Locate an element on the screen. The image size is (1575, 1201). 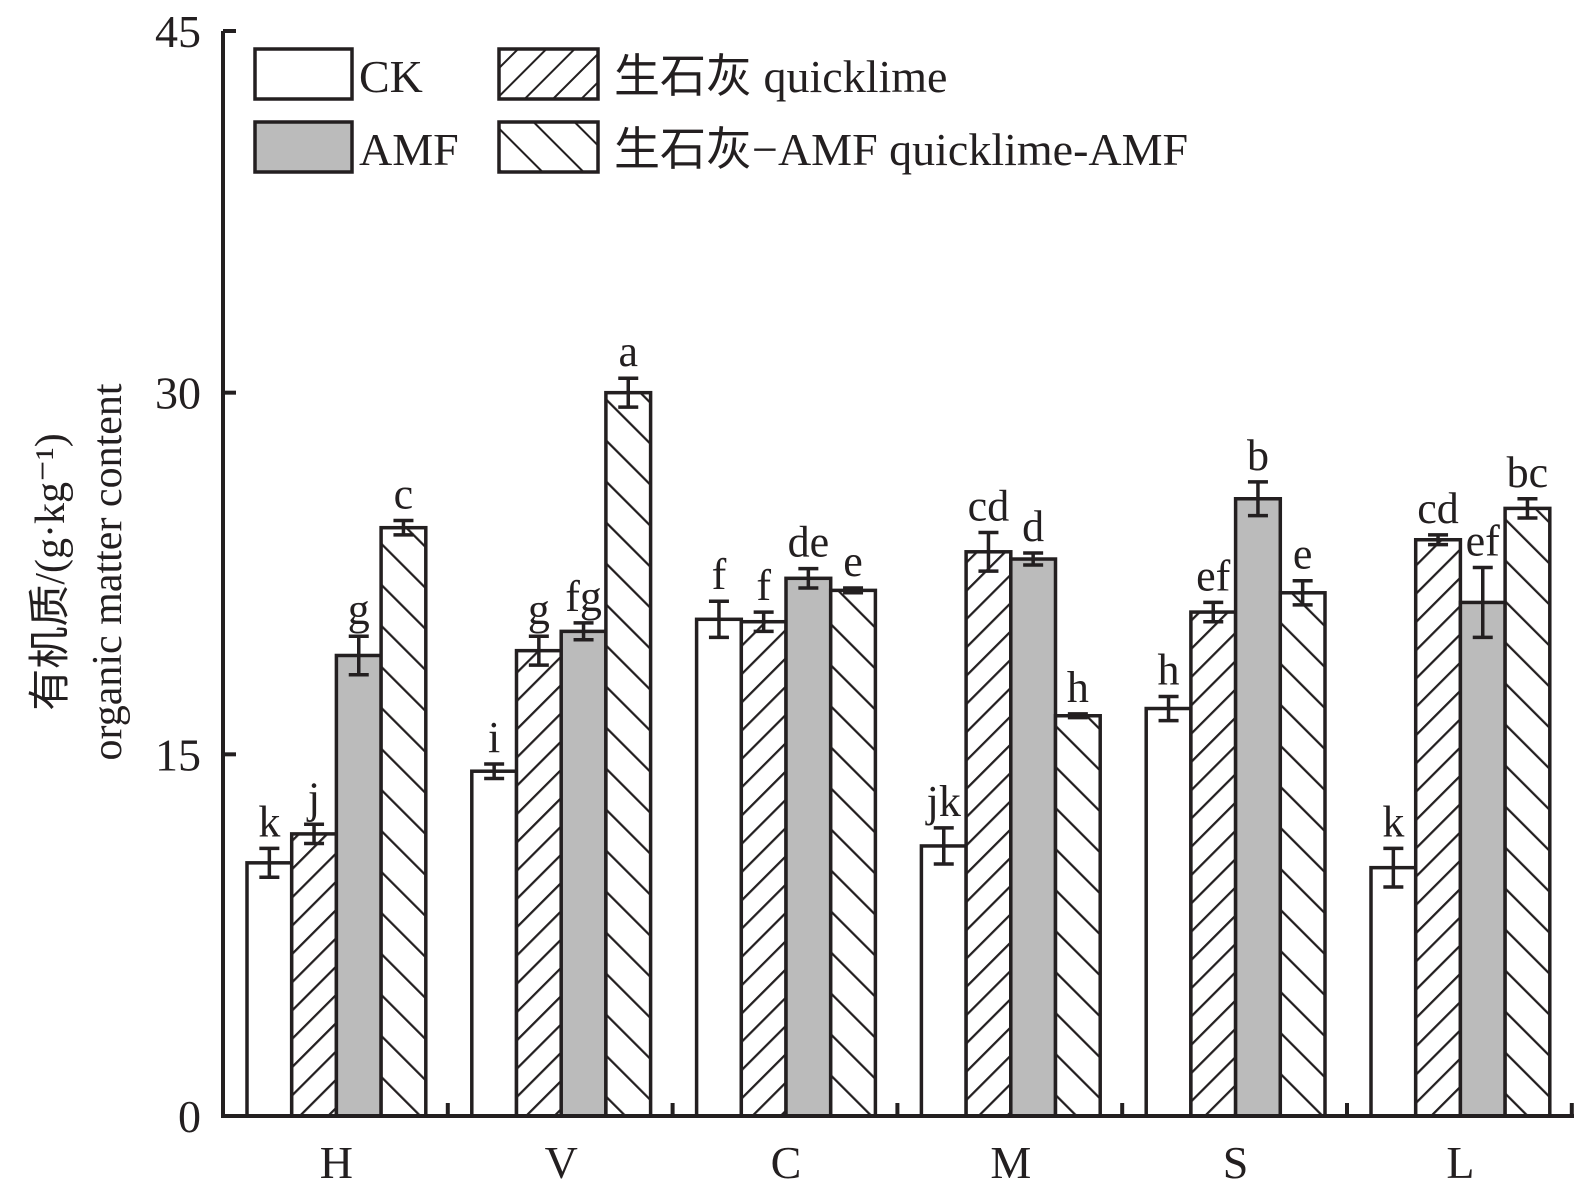
legend-swatch-quicklime-amf is located at coordinates (548, 147).